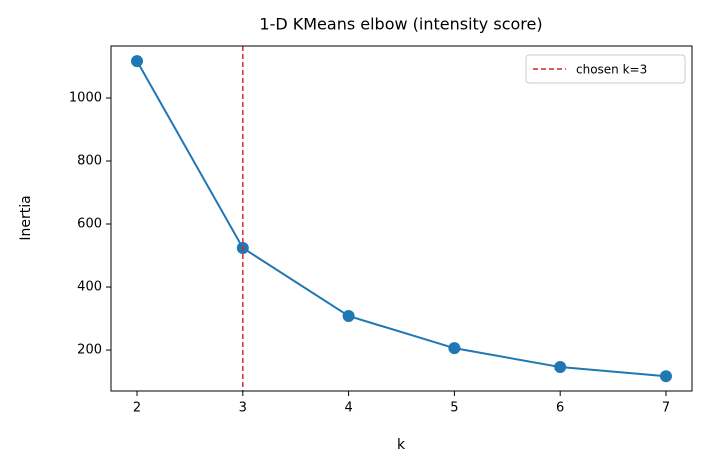  Describe the element at coordinates (89, 224) in the screenshot. I see `y-tick-label: 600` at that location.